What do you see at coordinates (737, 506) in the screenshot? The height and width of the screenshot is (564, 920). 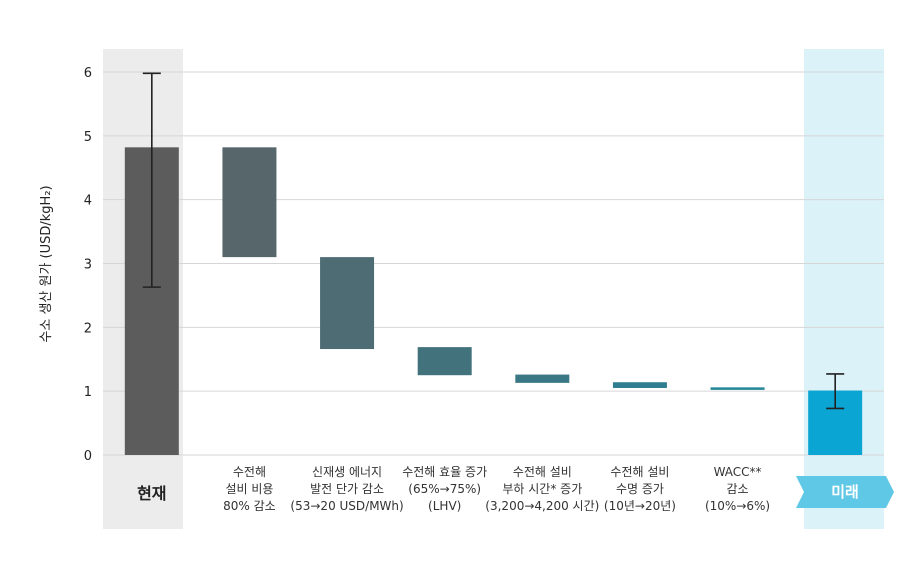 I see `category-label-line: (10%→6%)` at bounding box center [737, 506].